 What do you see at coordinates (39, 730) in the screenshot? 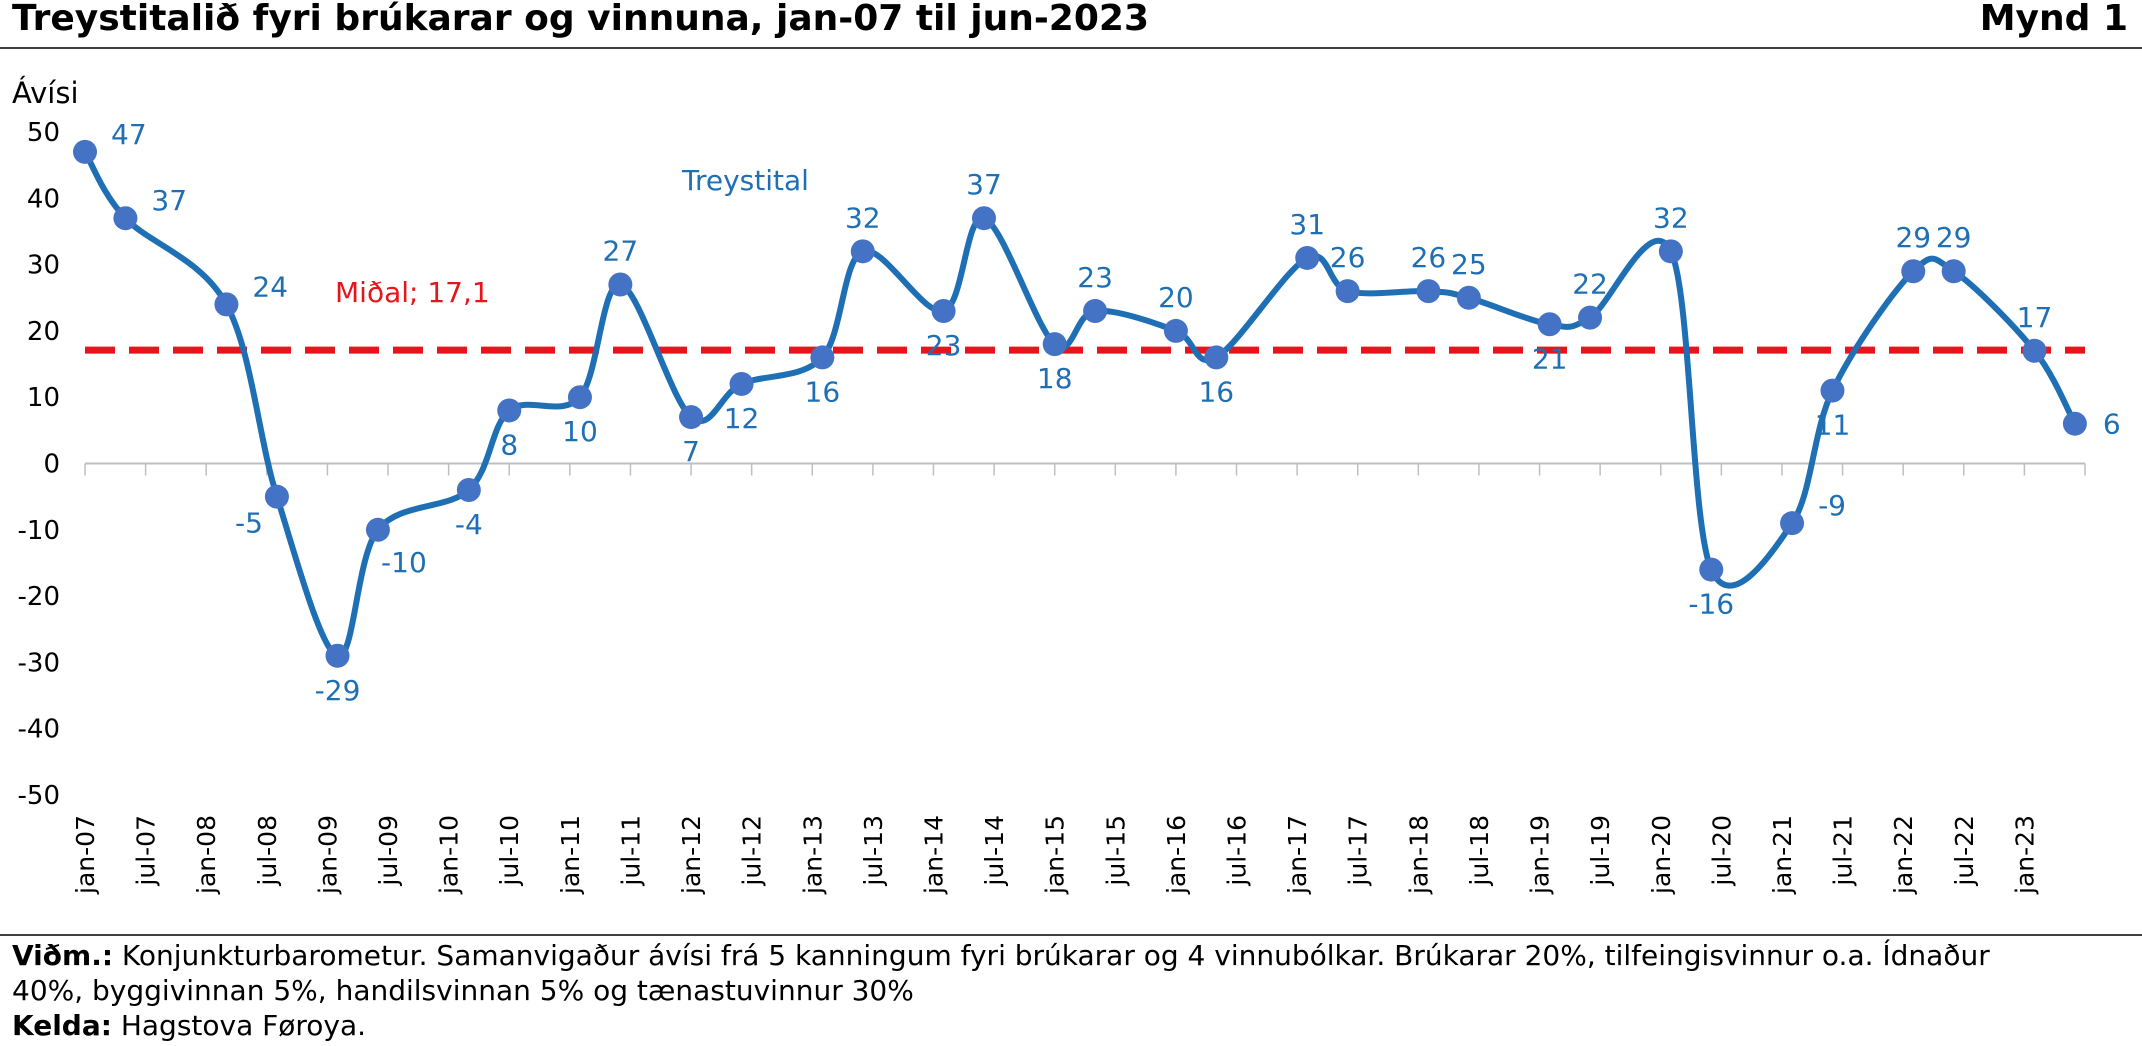
I see `y-tick-label: -40` at bounding box center [39, 730].